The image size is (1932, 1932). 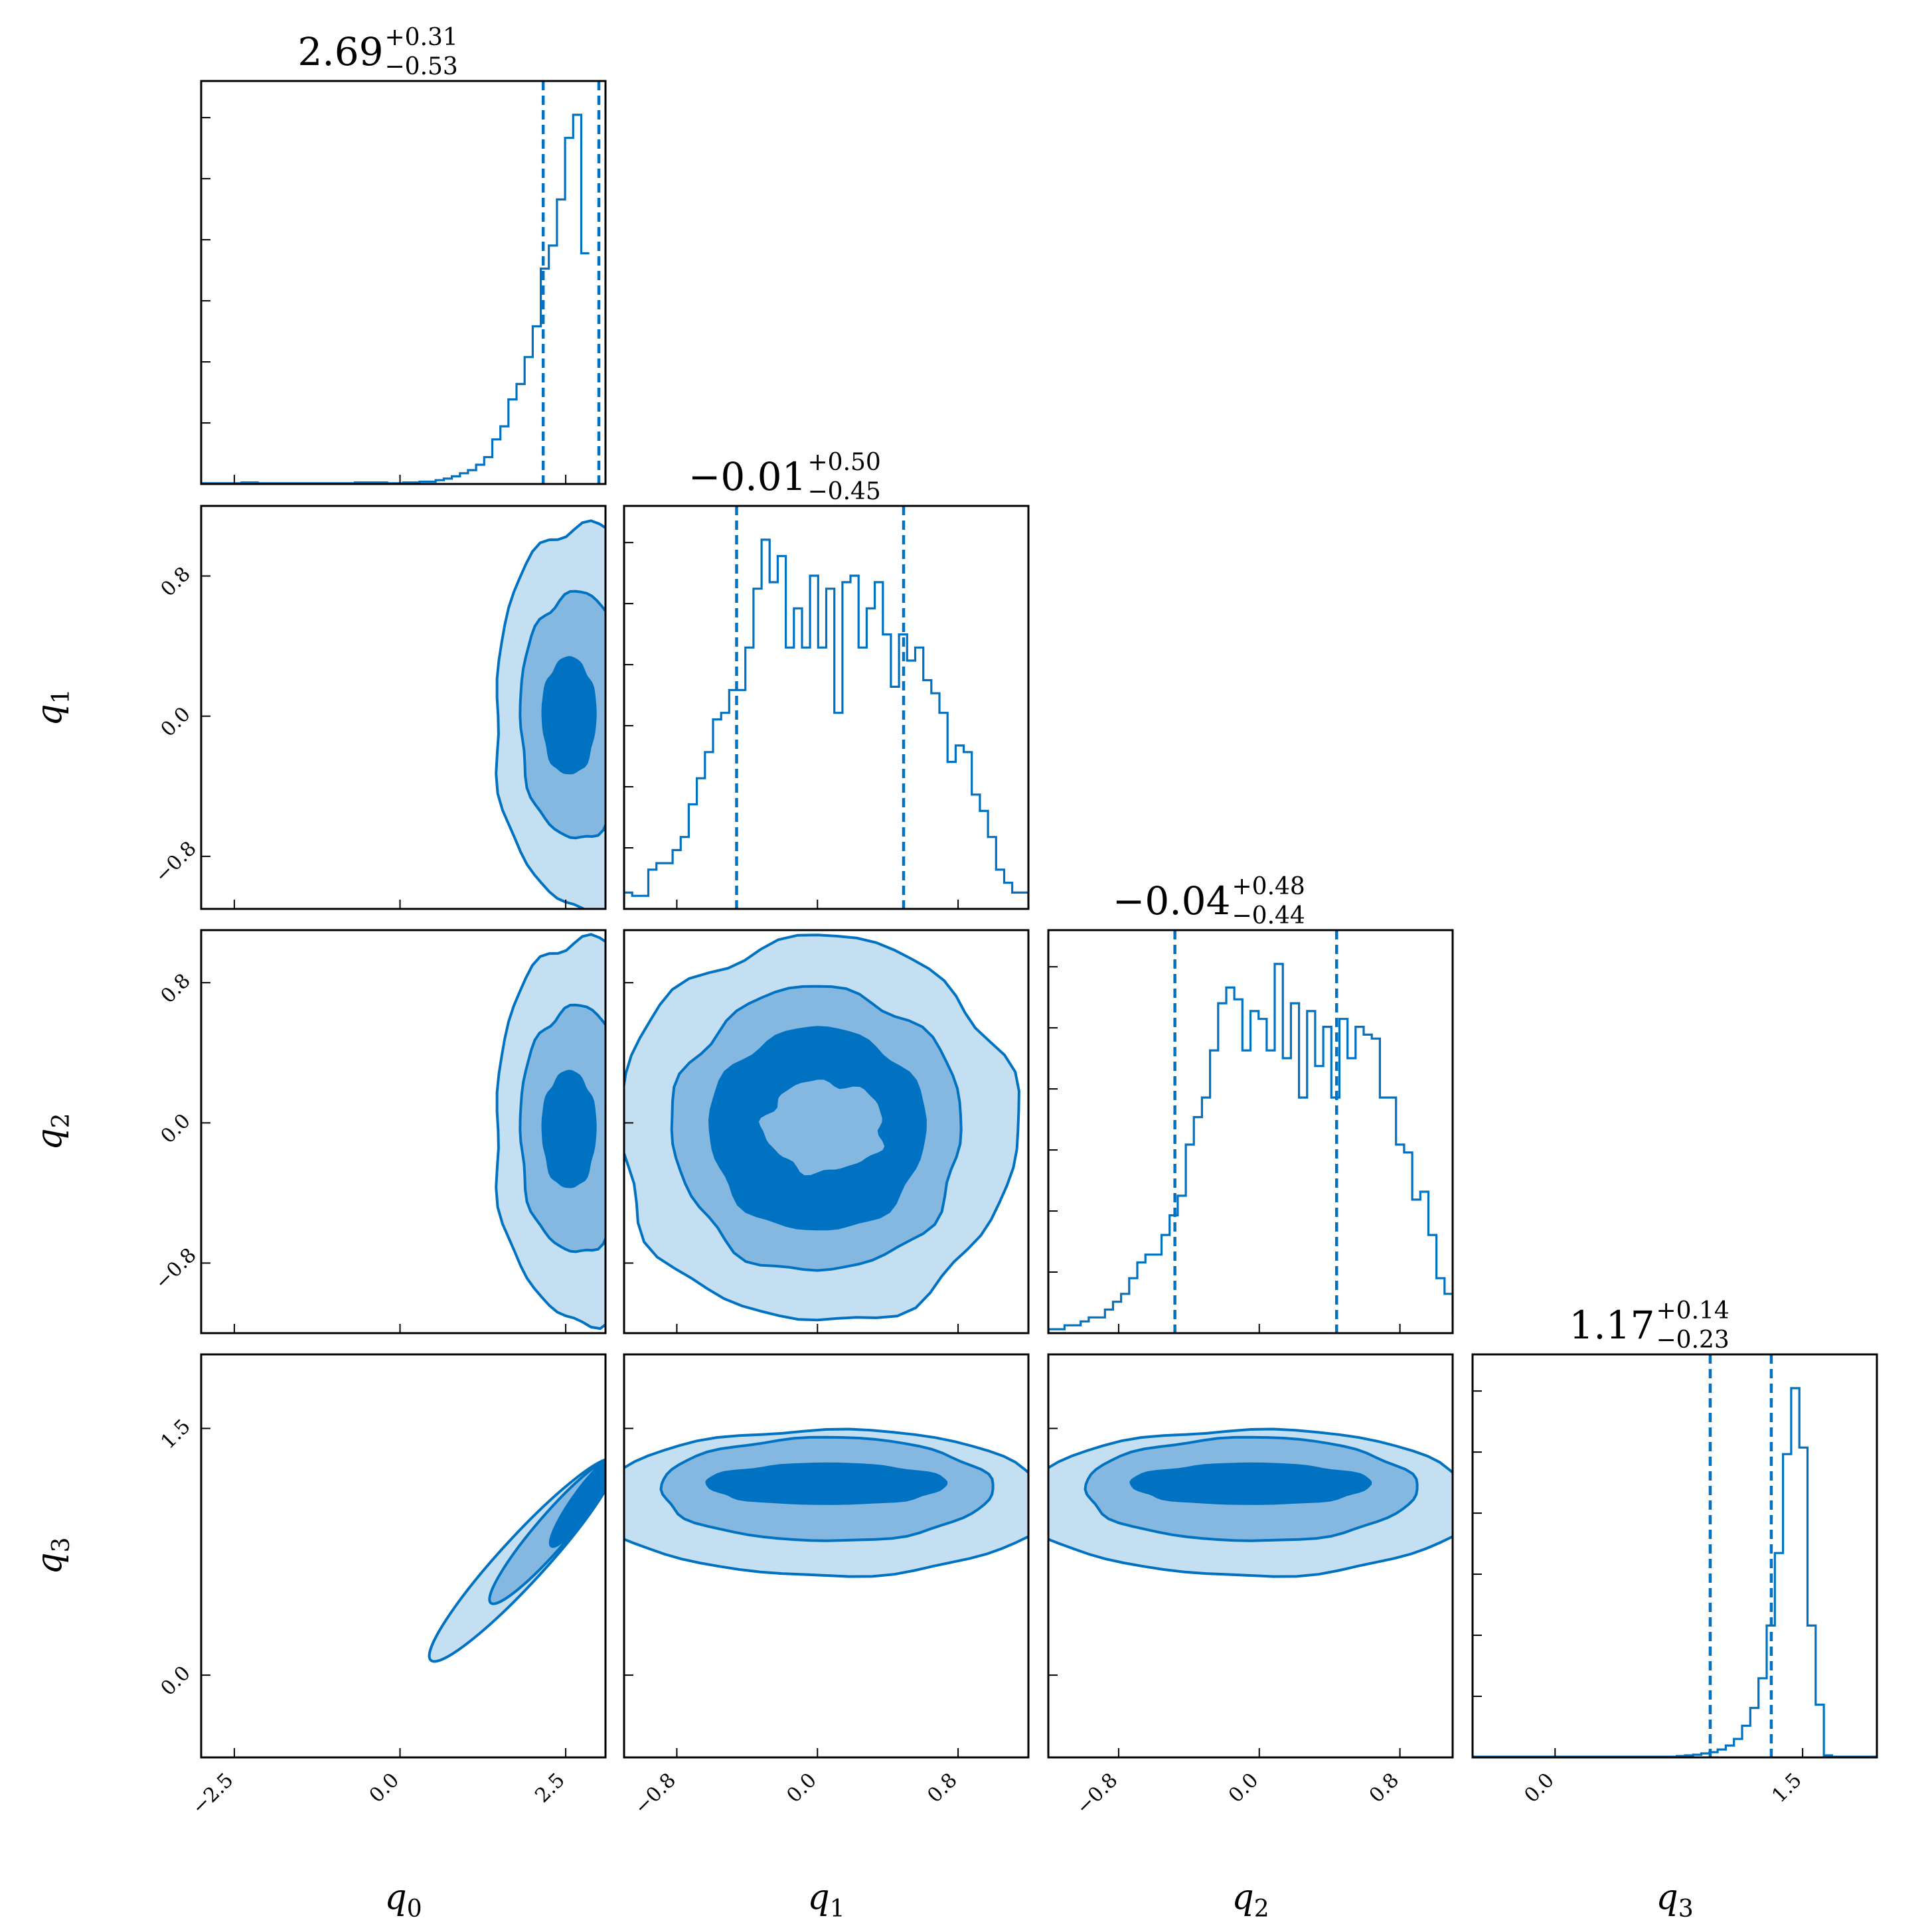 I want to click on contour-panel-q2-q1, so click(x=826, y=1131).